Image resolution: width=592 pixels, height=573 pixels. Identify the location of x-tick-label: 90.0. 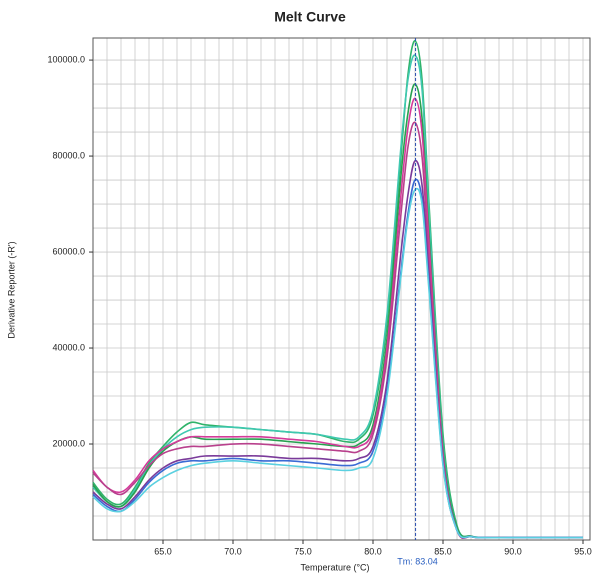
(513, 551).